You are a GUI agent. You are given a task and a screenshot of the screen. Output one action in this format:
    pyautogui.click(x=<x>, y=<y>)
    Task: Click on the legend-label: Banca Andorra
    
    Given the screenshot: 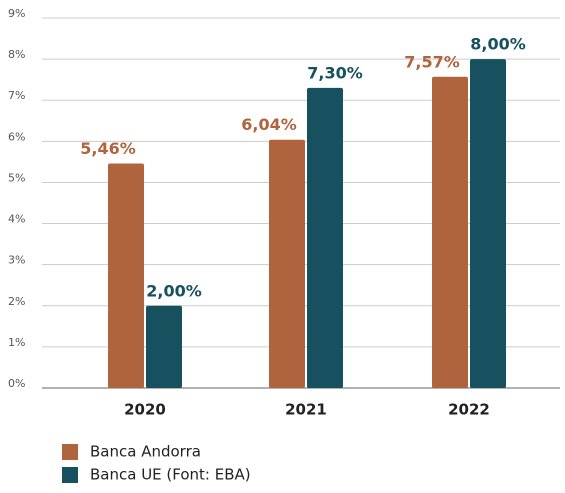 What is the action you would take?
    pyautogui.click(x=145, y=452)
    